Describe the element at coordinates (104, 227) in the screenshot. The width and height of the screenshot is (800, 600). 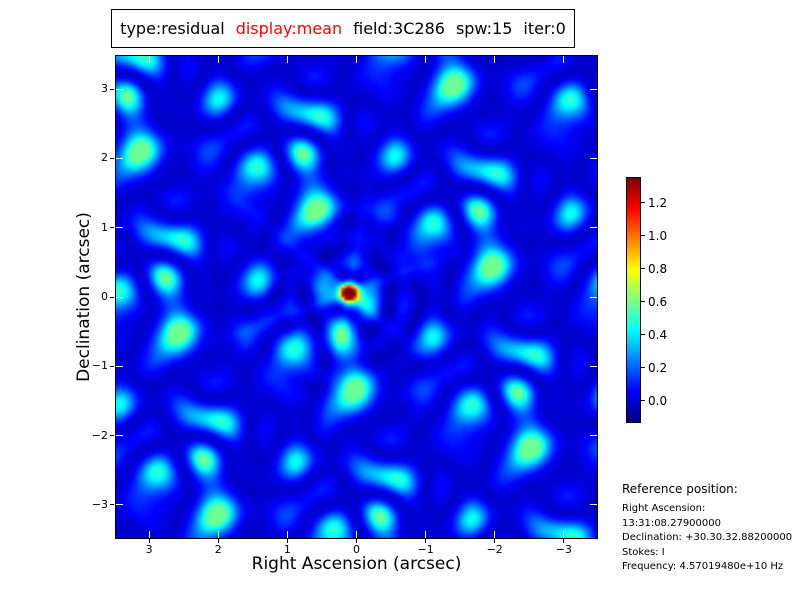
I see `y-tick-label: 1` at that location.